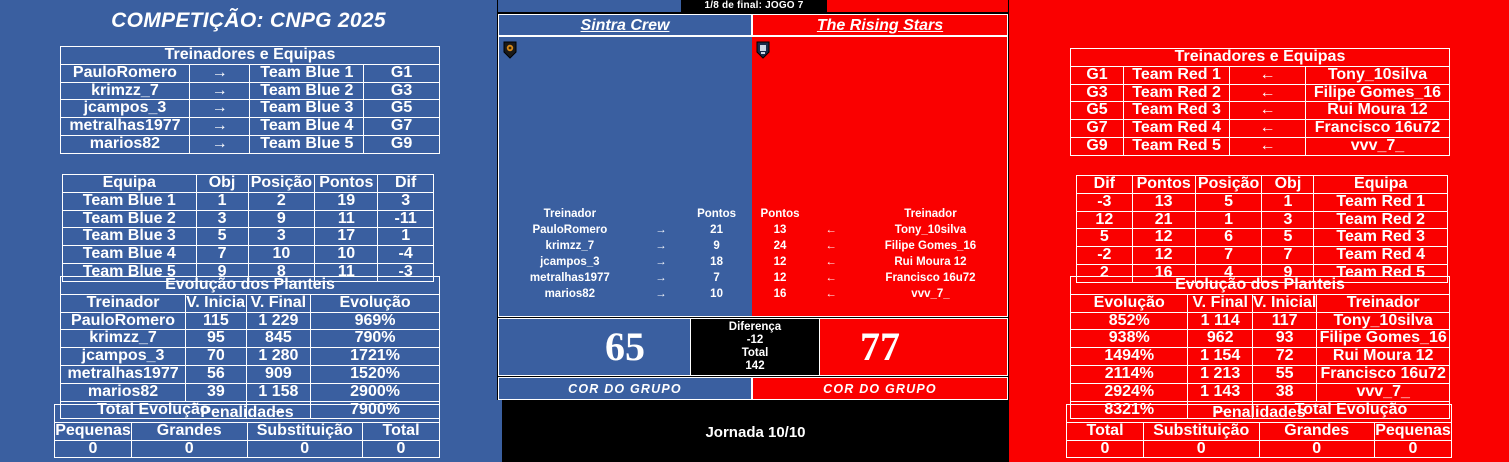 Image resolution: width=1509 pixels, height=462 pixels. I want to click on roster-row: 12 ← Rui Moura 12, so click(879, 262).